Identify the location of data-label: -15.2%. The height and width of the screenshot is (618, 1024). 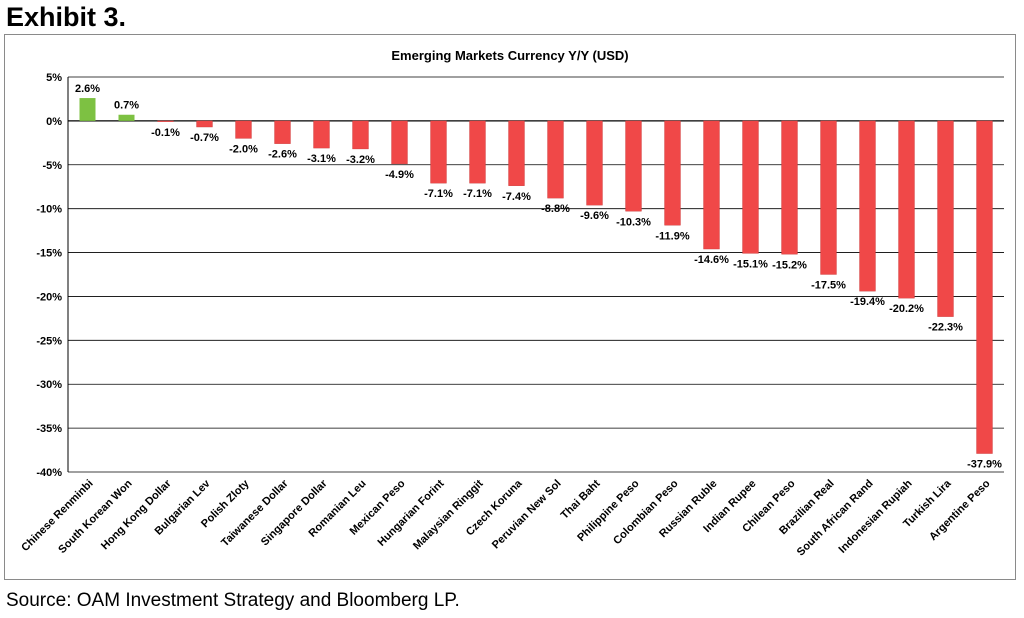
(789, 265).